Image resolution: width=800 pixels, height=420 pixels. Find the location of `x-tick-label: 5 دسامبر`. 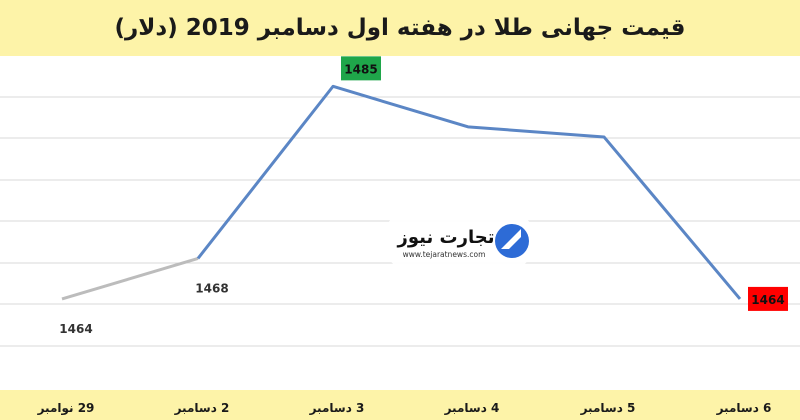

x-tick-label: 5 دسامبر is located at coordinates (608, 408).